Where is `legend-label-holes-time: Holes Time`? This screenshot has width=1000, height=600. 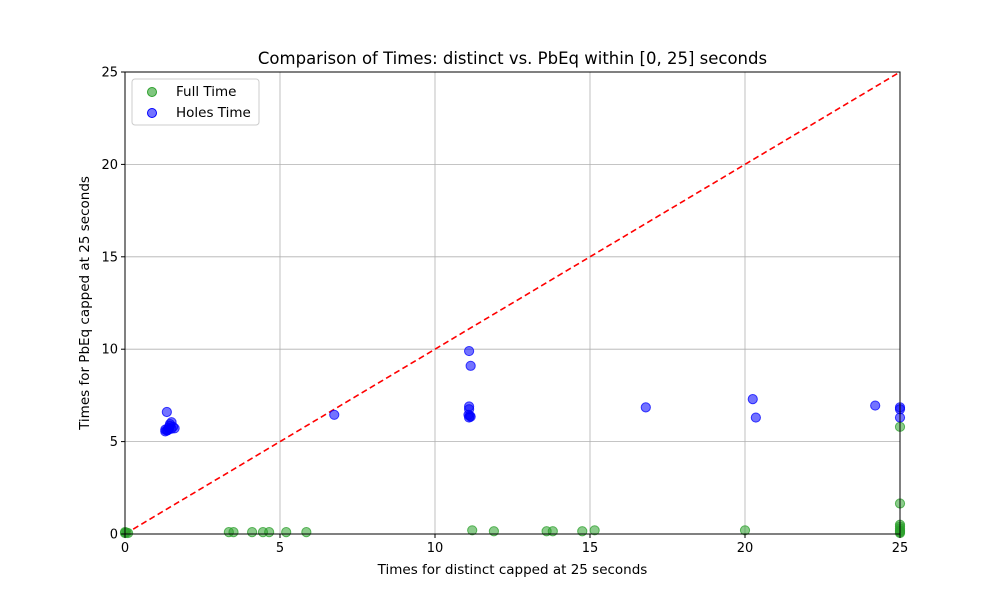 legend-label-holes-time: Holes Time is located at coordinates (213, 113).